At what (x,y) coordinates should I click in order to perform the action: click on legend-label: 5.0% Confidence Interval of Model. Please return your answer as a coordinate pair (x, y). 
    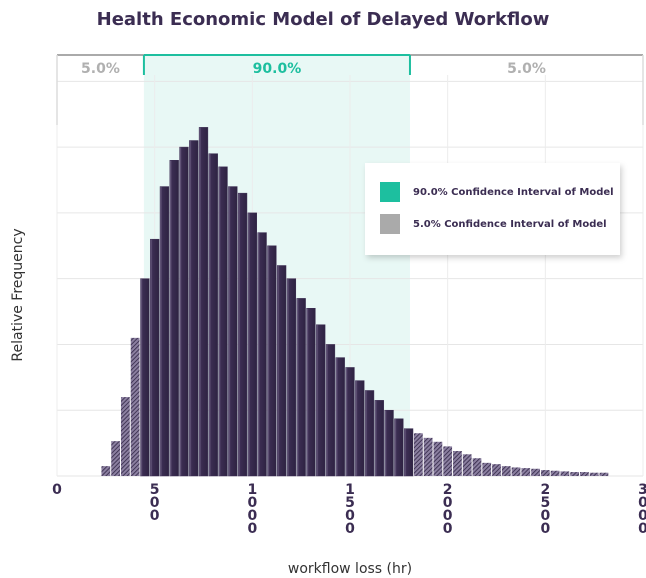
    Looking at the image, I should click on (510, 224).